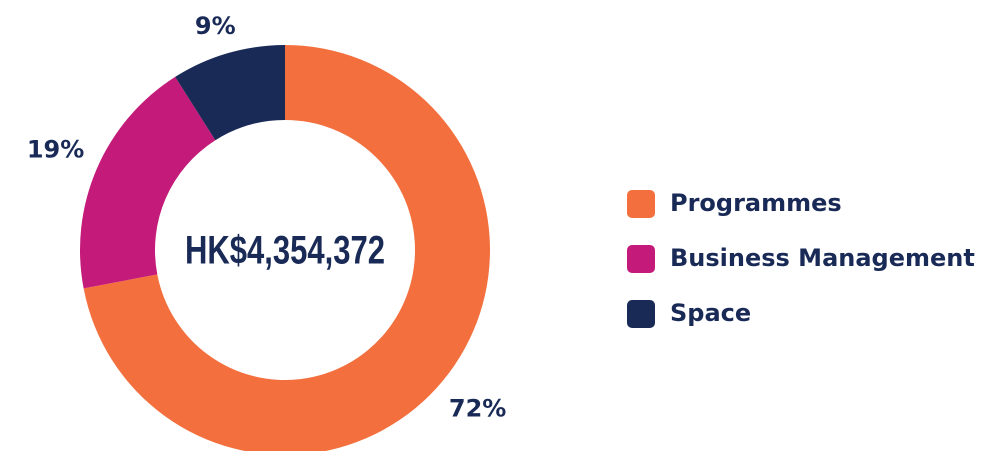  What do you see at coordinates (756, 203) in the screenshot?
I see `legend-label: Programmes` at bounding box center [756, 203].